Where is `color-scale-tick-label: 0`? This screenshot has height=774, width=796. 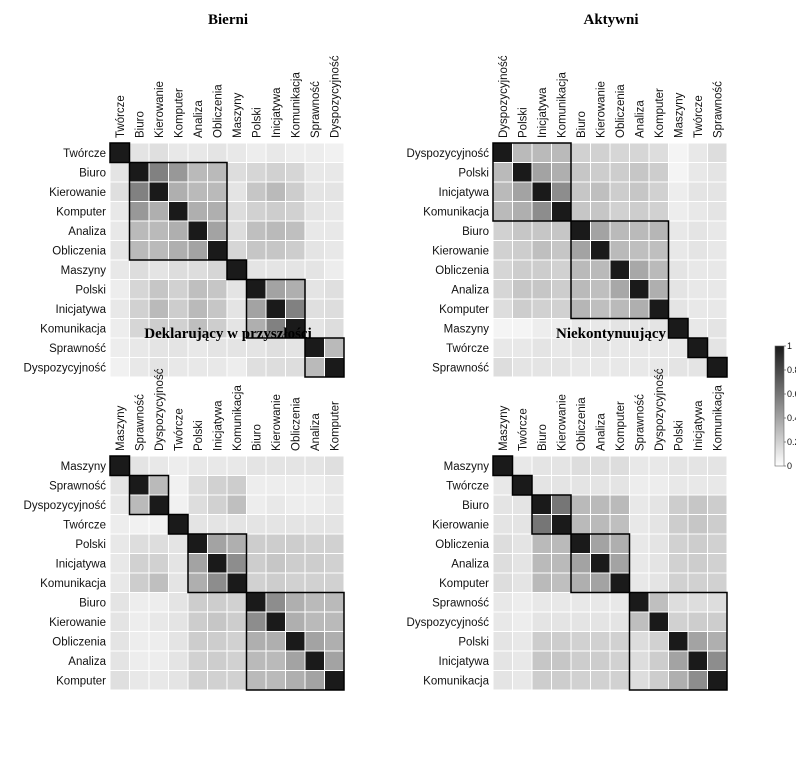 color-scale-tick-label: 0 is located at coordinates (789, 466).